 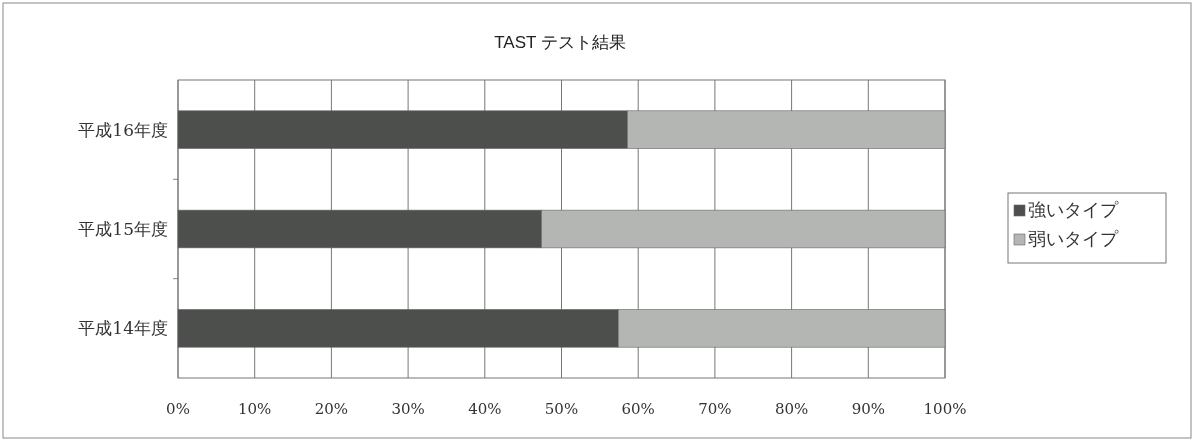 What do you see at coordinates (123, 328) in the screenshot?
I see `y-tick-label: 平成14年度` at bounding box center [123, 328].